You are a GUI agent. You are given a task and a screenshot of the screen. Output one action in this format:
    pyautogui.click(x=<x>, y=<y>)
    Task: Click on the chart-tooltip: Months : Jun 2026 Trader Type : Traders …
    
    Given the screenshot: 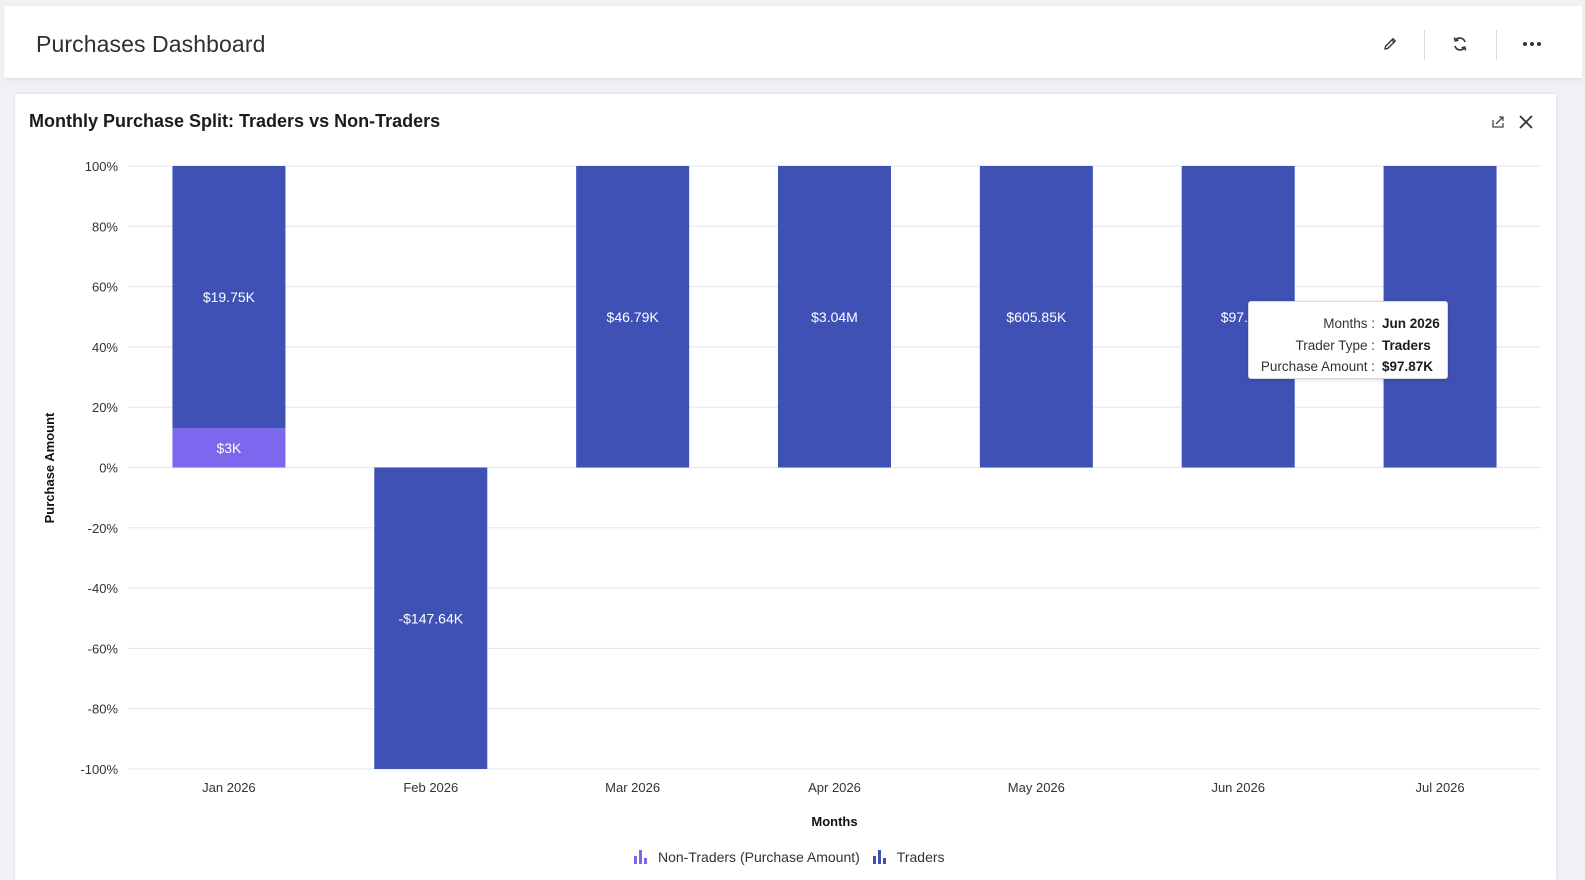 What is the action you would take?
    pyautogui.click(x=1348, y=340)
    